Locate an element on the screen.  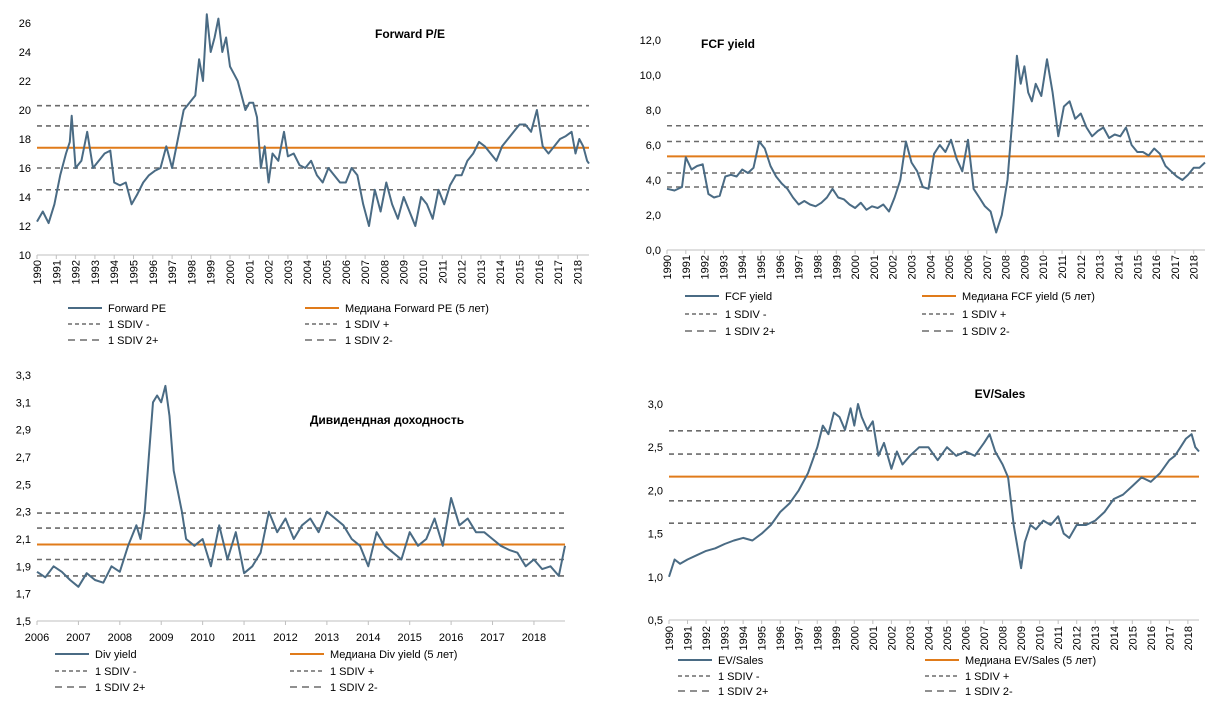
y-tick-label: 12 is located at coordinates (25, 227).